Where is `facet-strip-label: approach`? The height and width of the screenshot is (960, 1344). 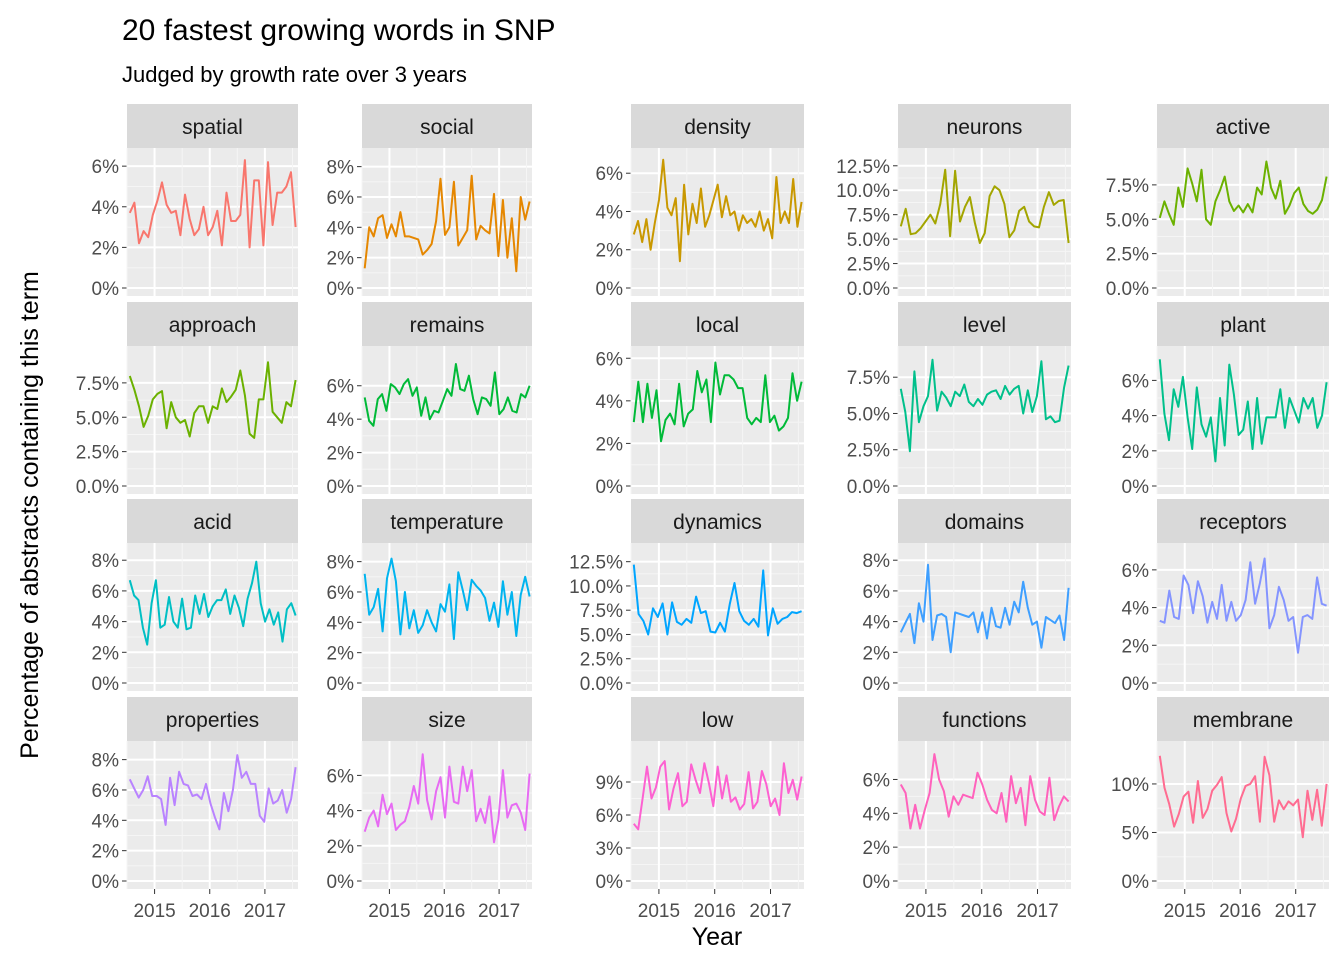 facet-strip-label: approach is located at coordinates (213, 325).